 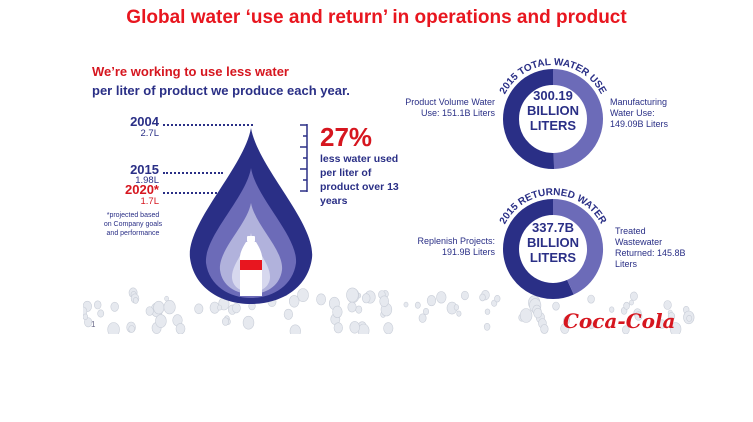 What do you see at coordinates (193, 173) in the screenshot?
I see `timeline-leader-2015` at bounding box center [193, 173].